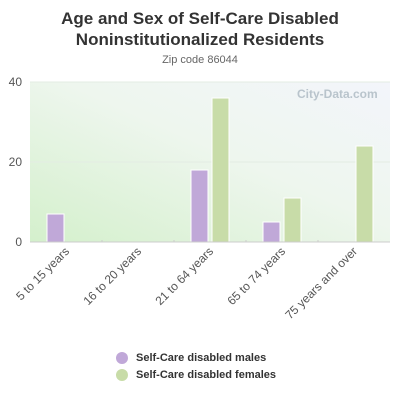 This screenshot has height=400, width=400. Describe the element at coordinates (42, 273) in the screenshot. I see `x-tick-label: 5 to 15 years` at that location.